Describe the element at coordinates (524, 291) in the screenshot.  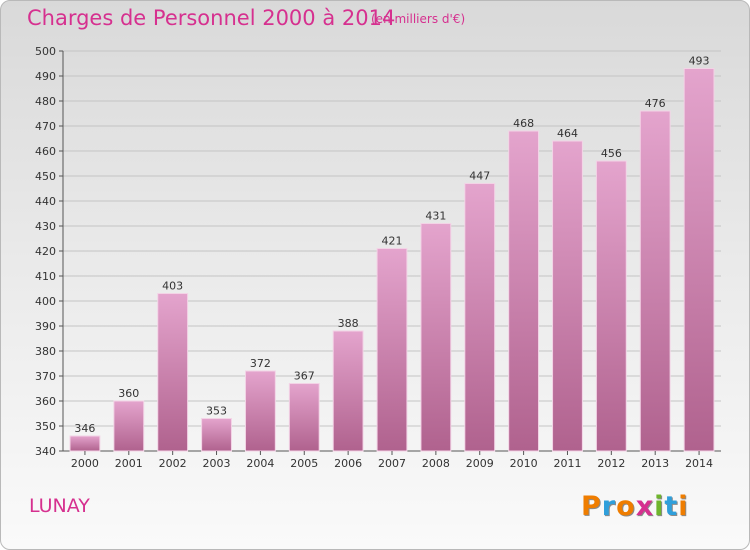
I see `bar-2010` at that location.